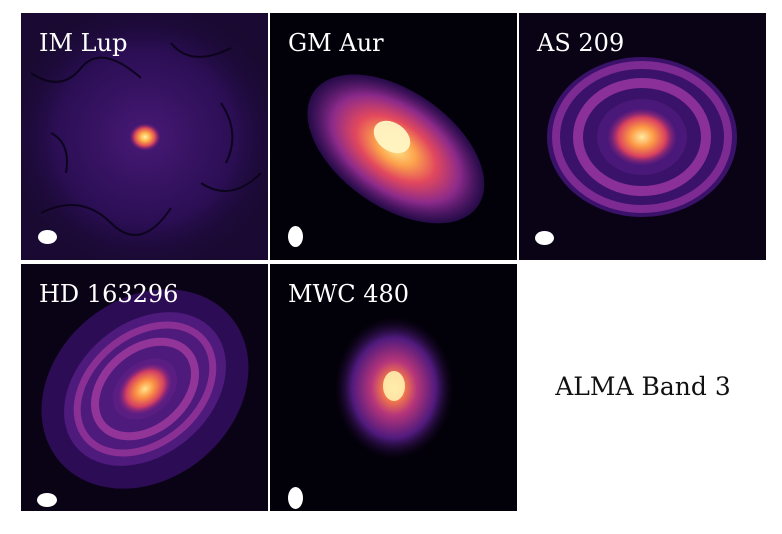 Image resolution: width=782 pixels, height=534 pixels. I want to click on panel-label-gm-aur: GM Aur, so click(336, 43).